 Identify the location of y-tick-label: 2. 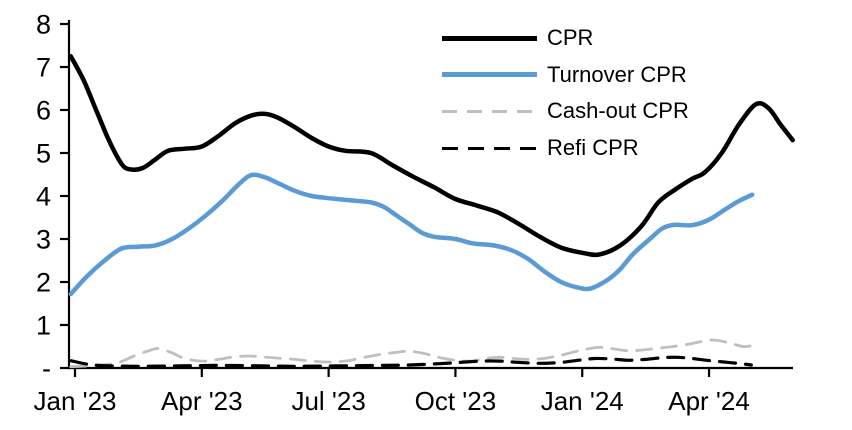
(43, 283).